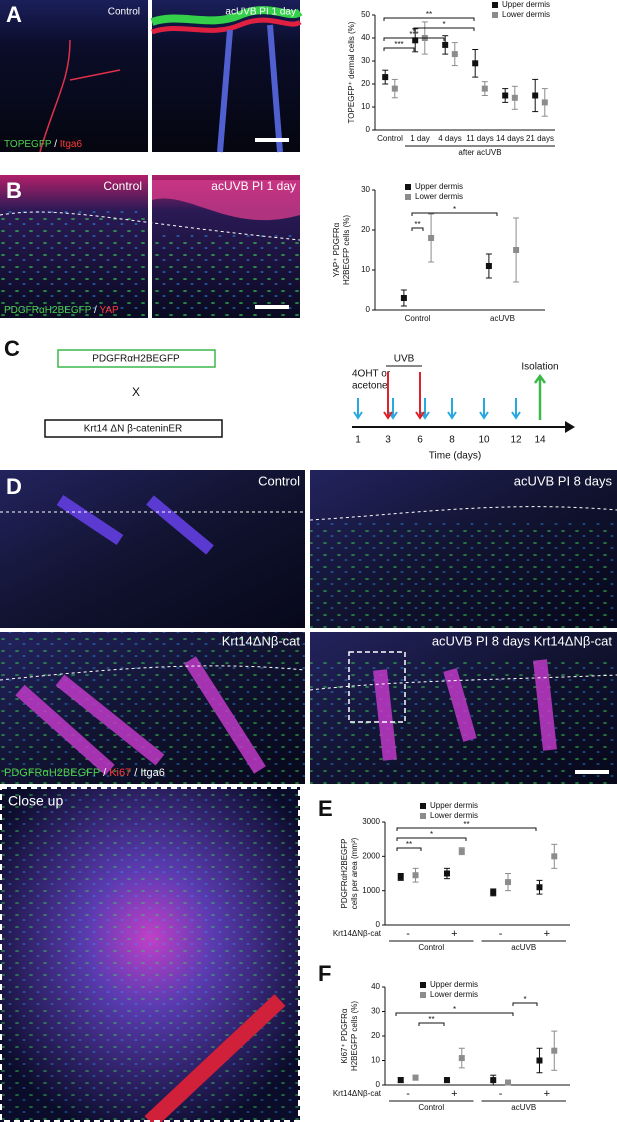 The width and height of the screenshot is (617, 1122). What do you see at coordinates (344, 874) in the screenshot?
I see `y-axis-label: PDGFRαH2BEGFP` at bounding box center [344, 874].